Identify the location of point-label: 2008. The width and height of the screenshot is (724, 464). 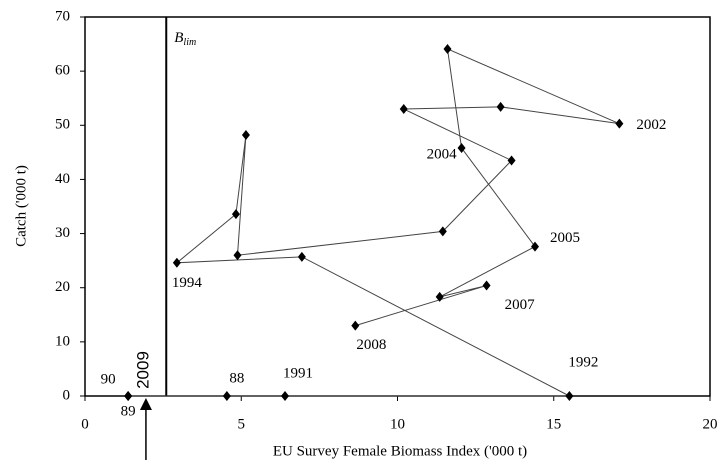
(371, 345).